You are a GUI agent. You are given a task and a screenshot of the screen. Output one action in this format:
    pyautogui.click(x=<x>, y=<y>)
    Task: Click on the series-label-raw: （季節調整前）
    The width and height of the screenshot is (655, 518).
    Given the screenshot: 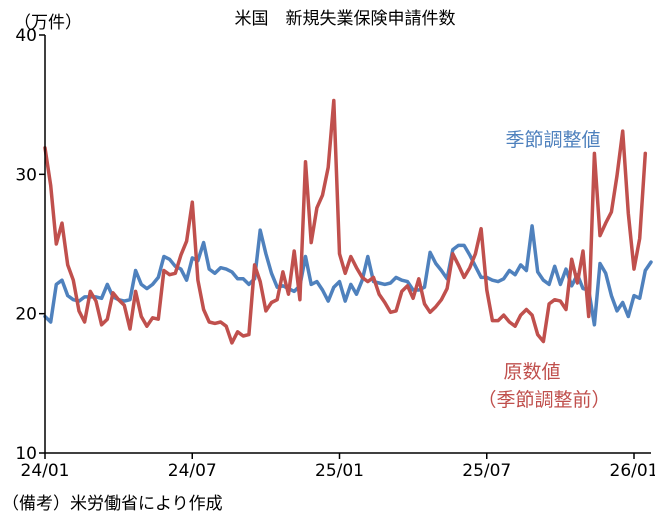 What is the action you would take?
    pyautogui.click(x=543, y=400)
    